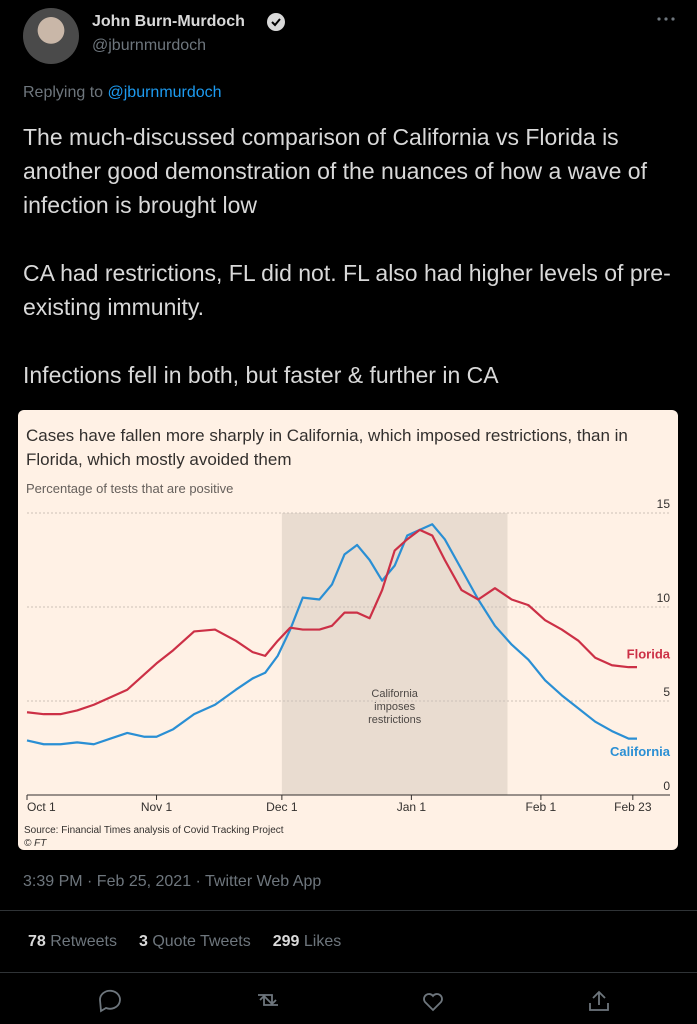 Image resolution: width=697 pixels, height=1024 pixels. I want to click on chart-subtitle: Percentage of tests that are positive, so click(130, 488).